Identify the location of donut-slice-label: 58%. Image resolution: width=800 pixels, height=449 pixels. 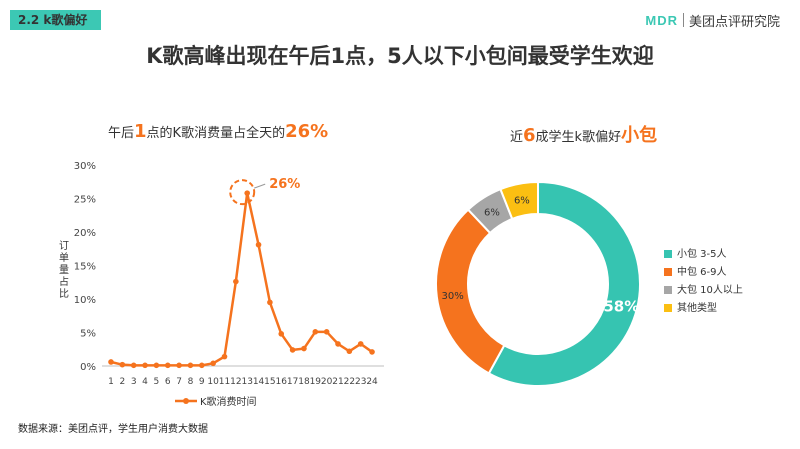
(621, 306).